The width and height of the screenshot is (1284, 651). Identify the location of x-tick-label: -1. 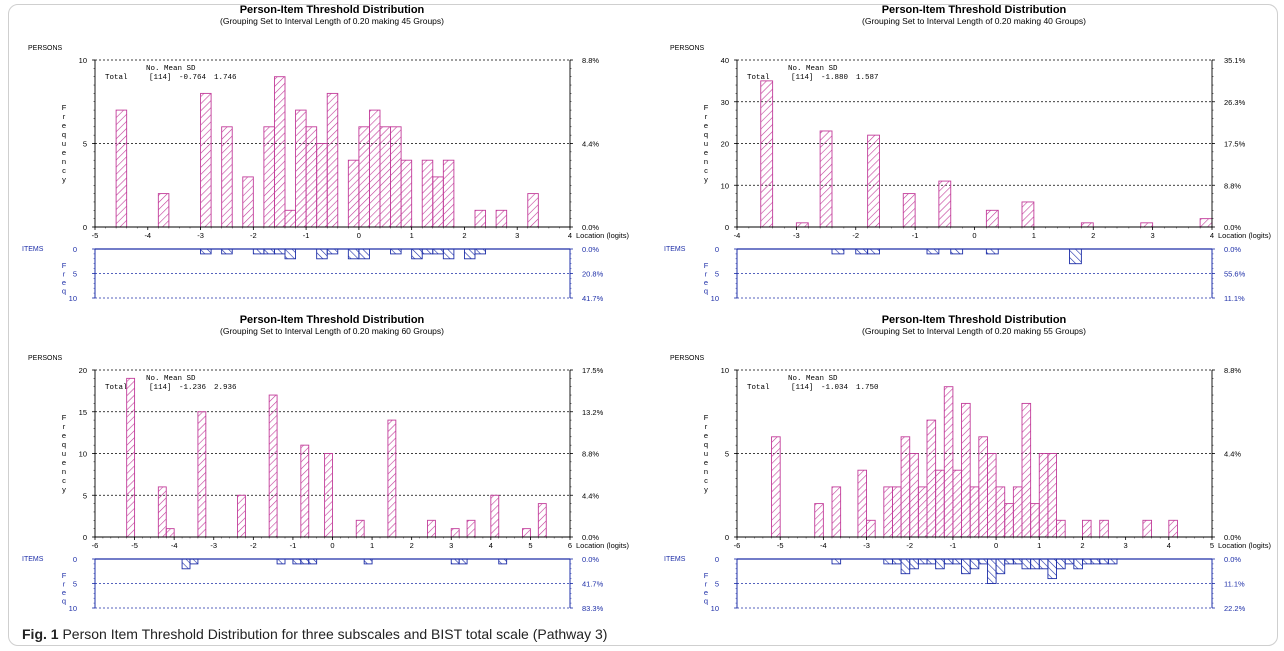
(306, 235).